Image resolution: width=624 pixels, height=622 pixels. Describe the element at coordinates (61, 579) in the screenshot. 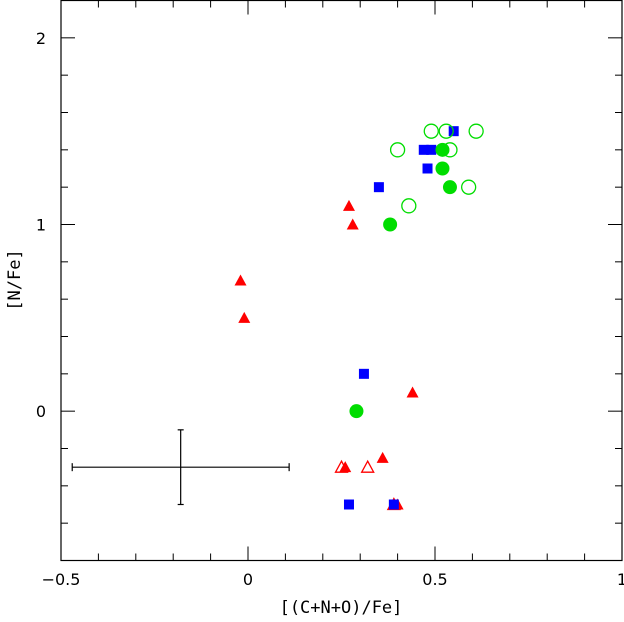

I see `x-tick-label: −0.5` at that location.